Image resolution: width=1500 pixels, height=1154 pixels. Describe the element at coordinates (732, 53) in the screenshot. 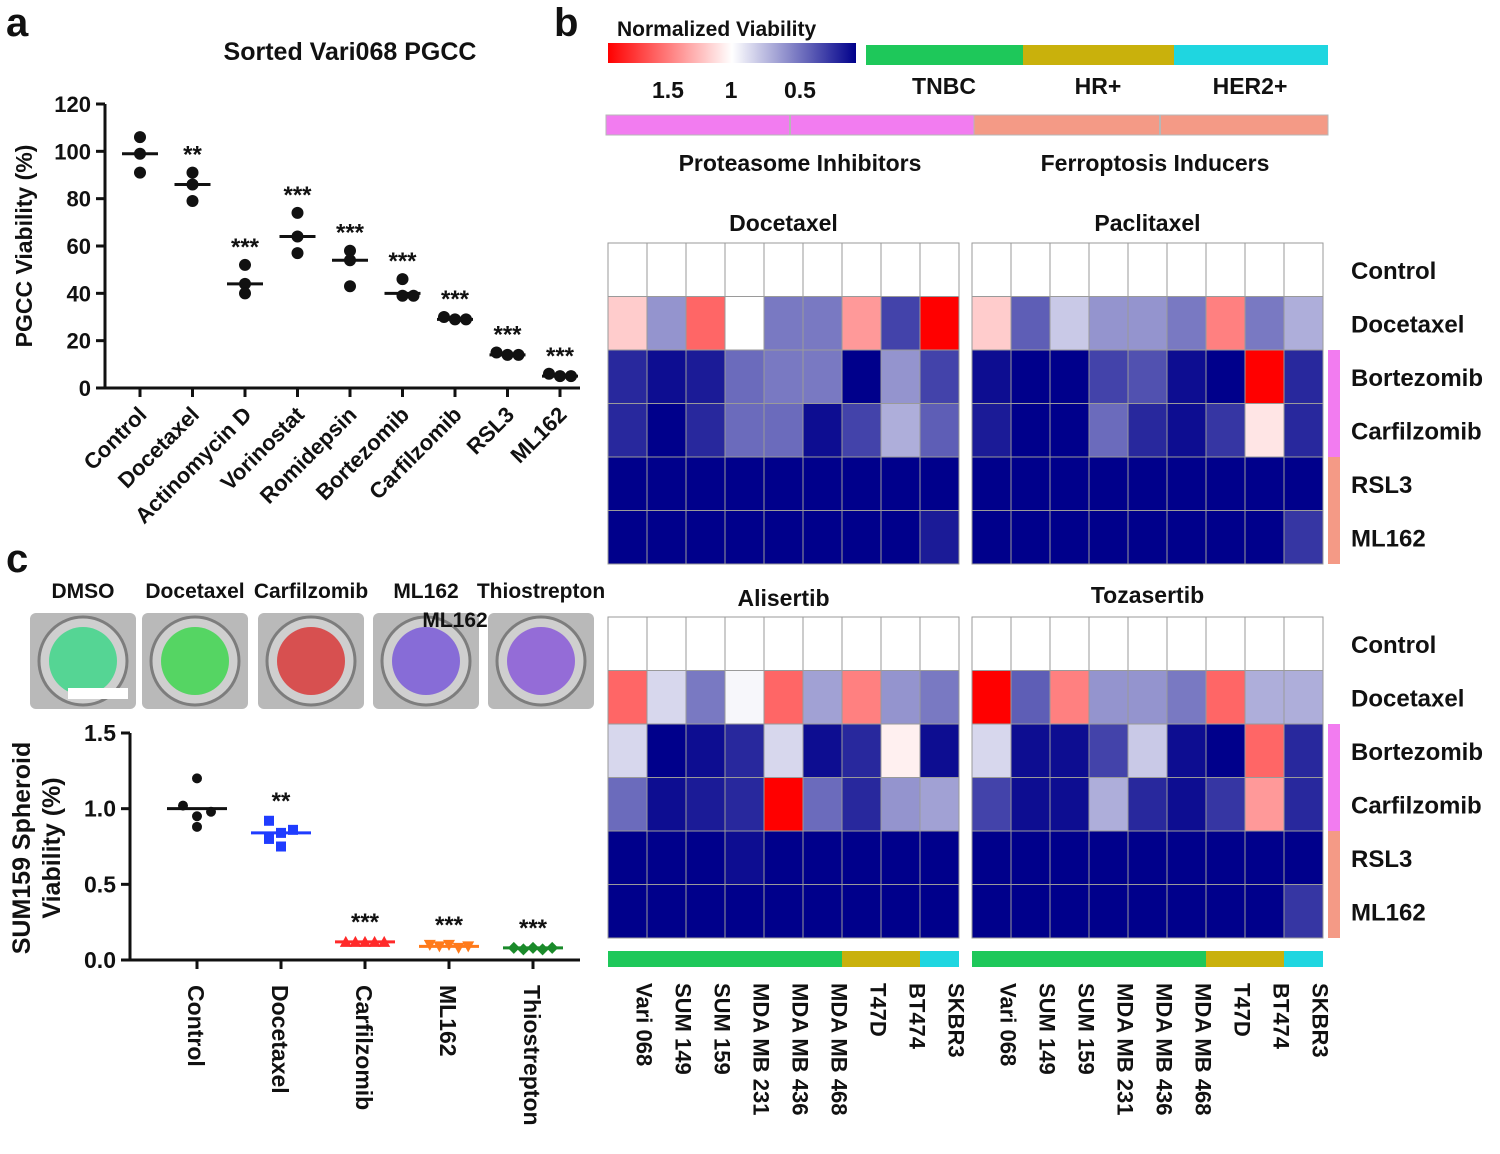

I see `colorbar` at that location.